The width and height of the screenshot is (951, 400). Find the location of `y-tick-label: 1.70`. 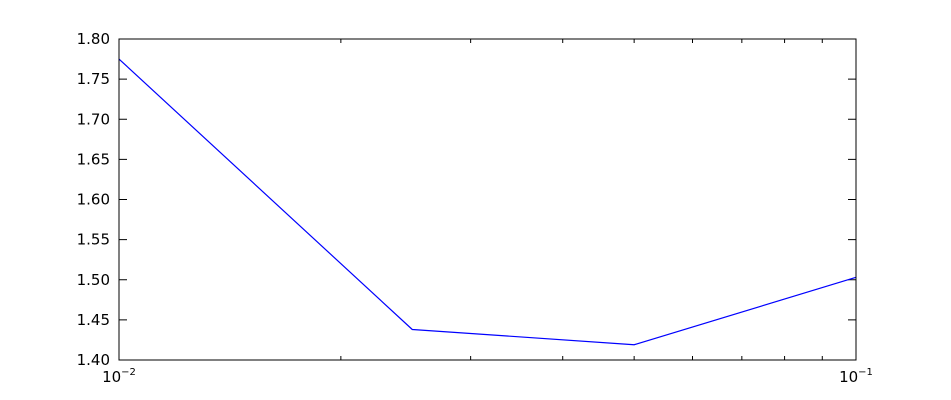

y-tick-label: 1.70 is located at coordinates (93, 119).